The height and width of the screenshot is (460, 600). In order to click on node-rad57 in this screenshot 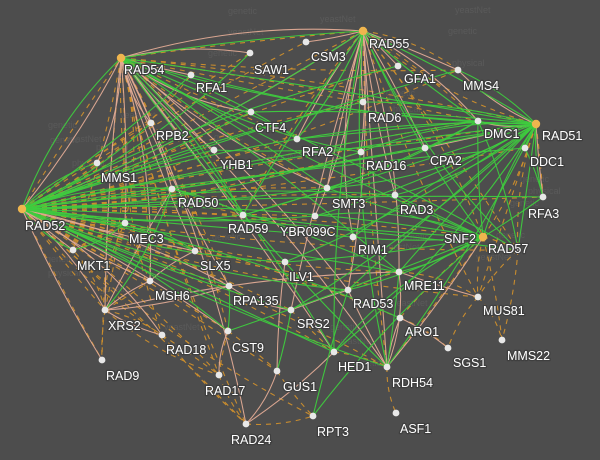, I will do `click(518, 250)`.